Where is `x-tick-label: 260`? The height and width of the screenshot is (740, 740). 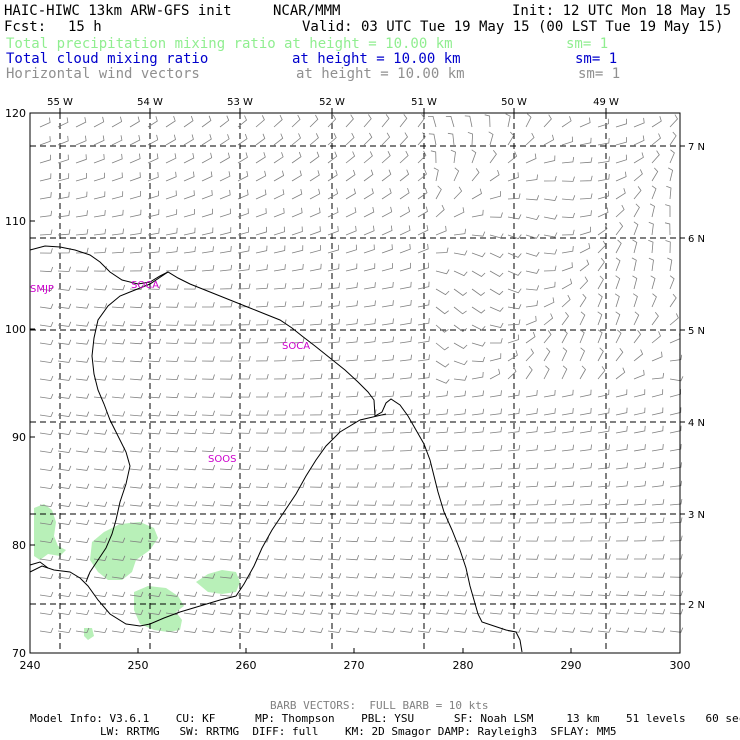 x-tick-label: 260 is located at coordinates (246, 665).